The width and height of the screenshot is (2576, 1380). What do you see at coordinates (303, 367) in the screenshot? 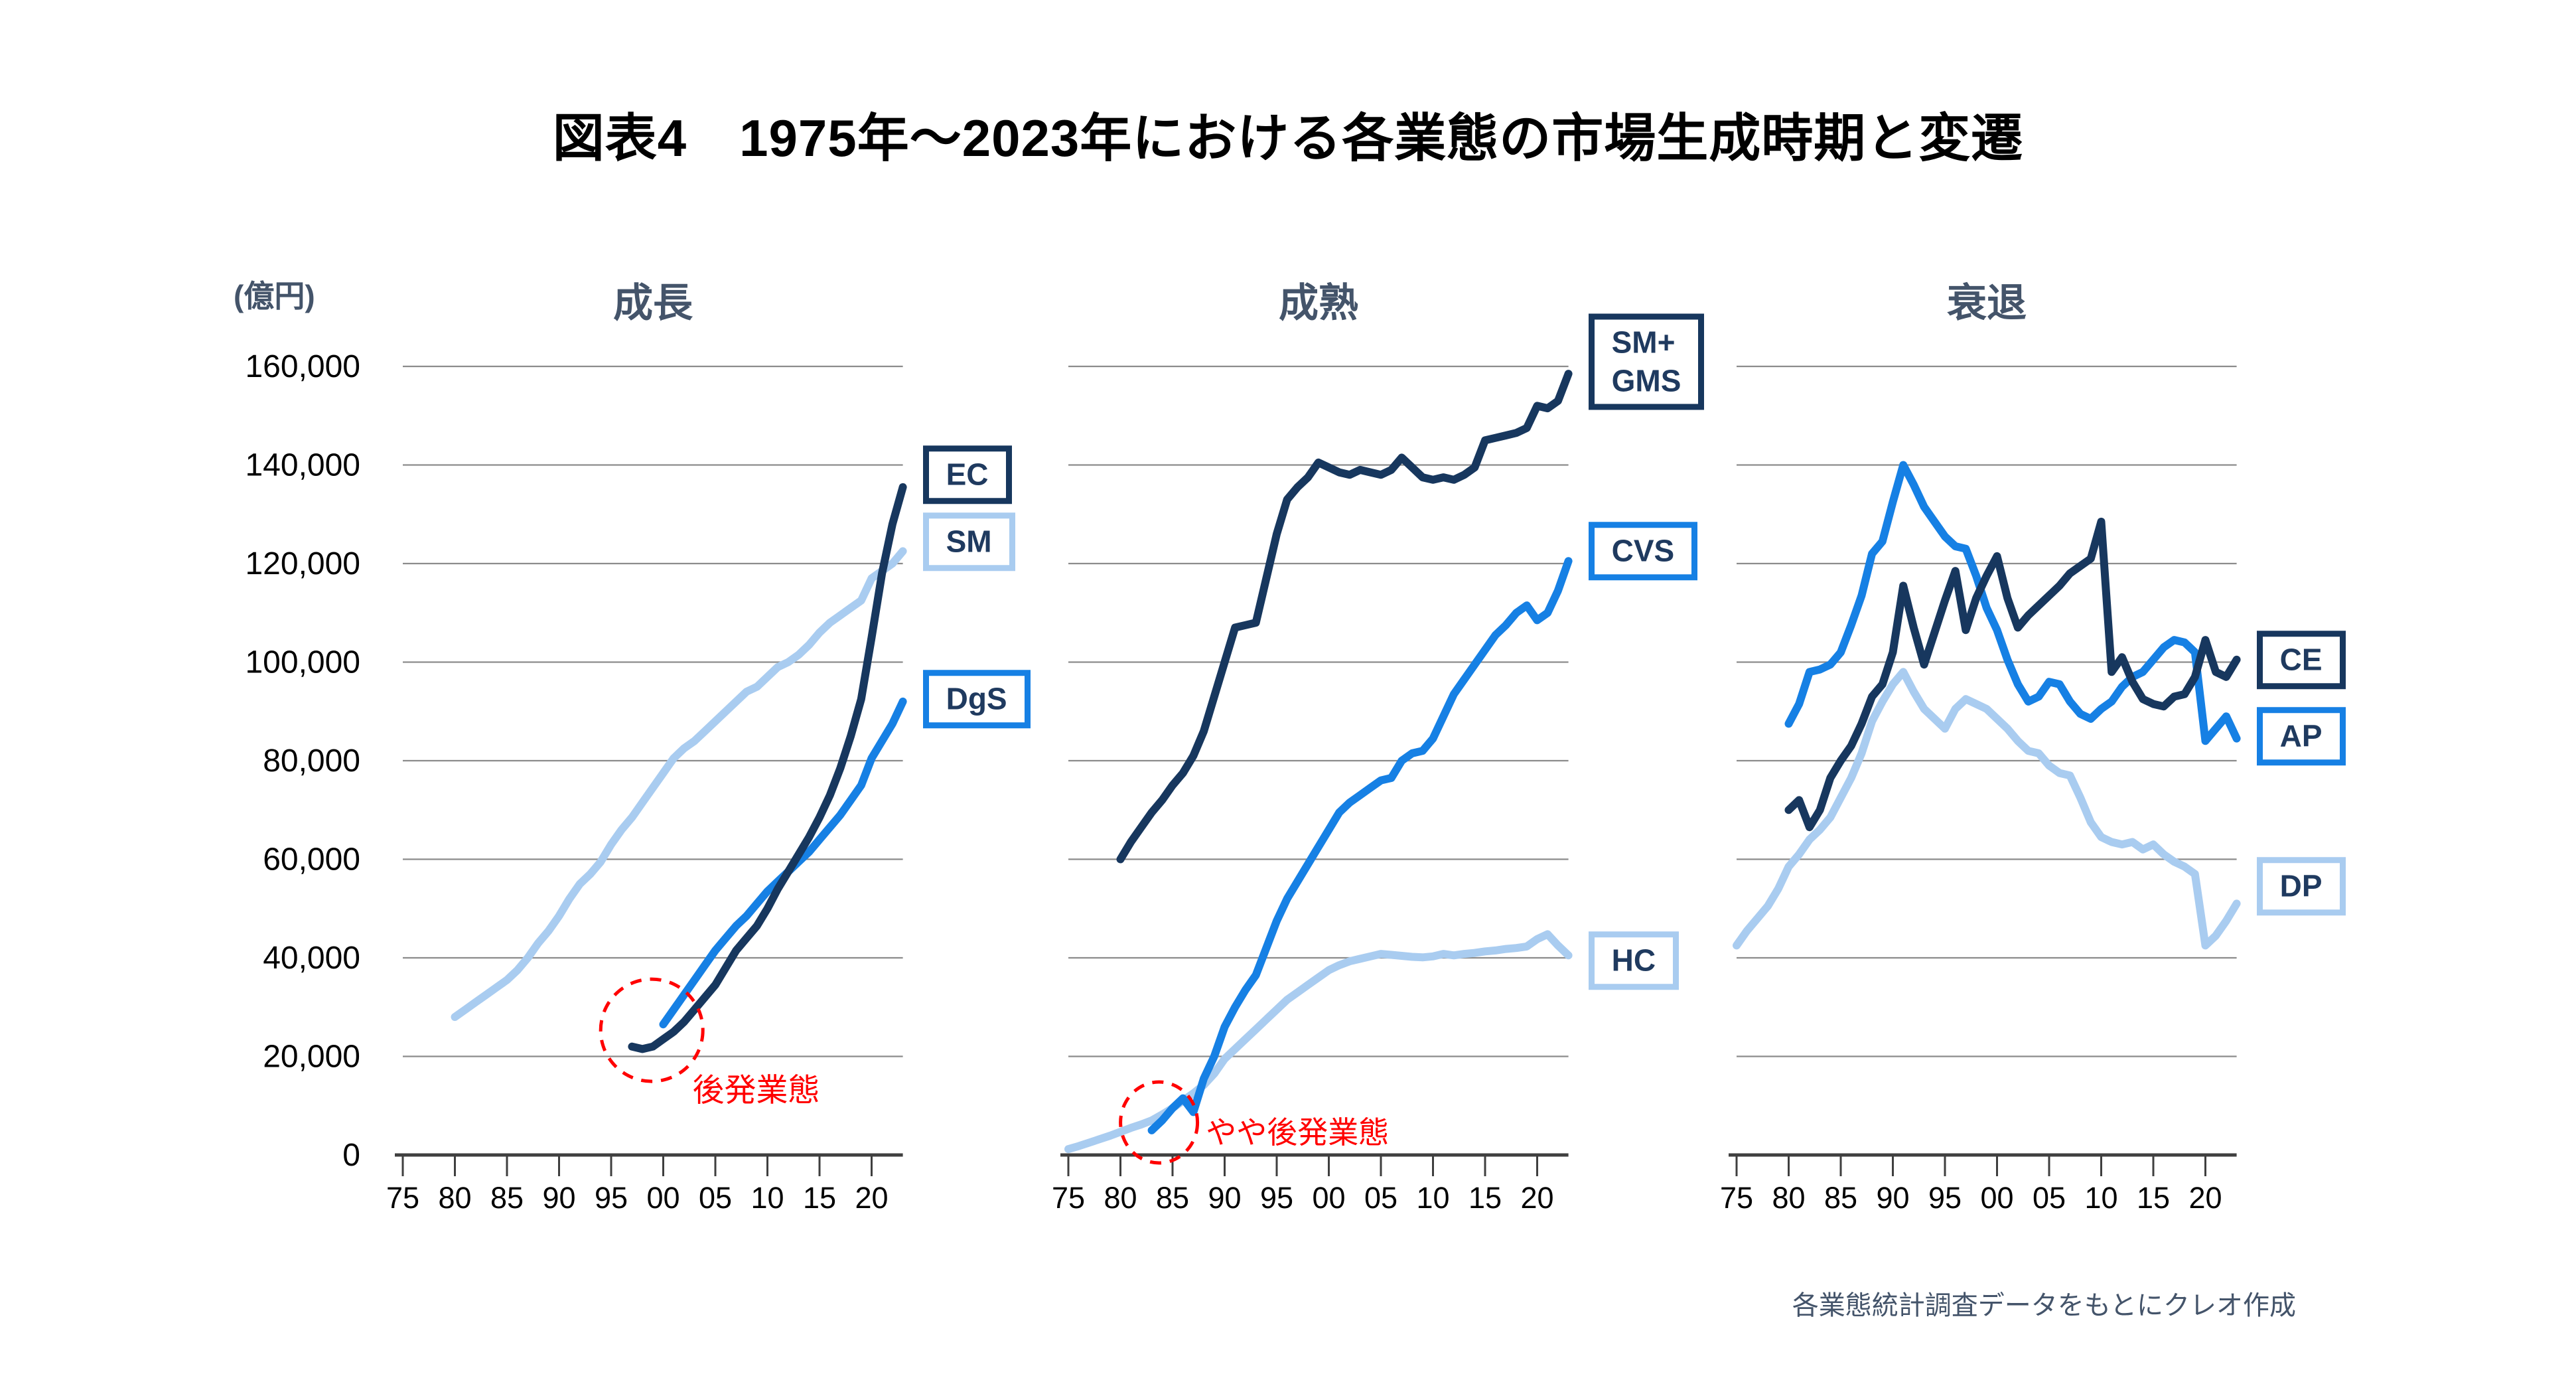
I see `y-tick-label: 160,000` at bounding box center [303, 367].